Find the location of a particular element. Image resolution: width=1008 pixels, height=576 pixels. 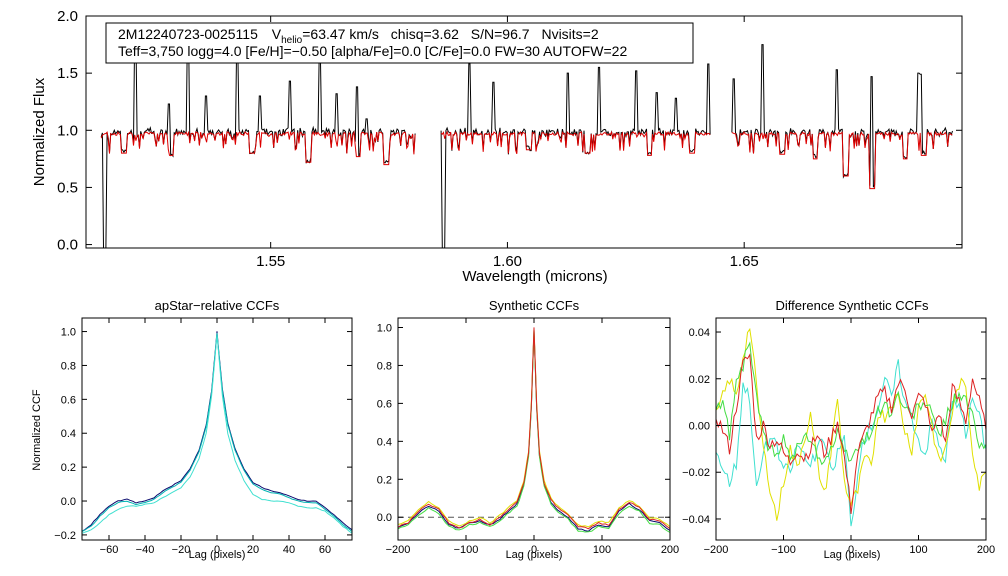

difference-ccf-x-axis-label: Lag (pixels) is located at coordinates (852, 555).